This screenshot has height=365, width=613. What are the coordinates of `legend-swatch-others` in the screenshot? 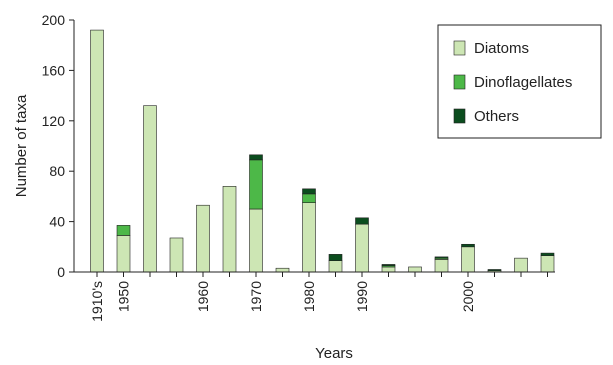 It's located at (459, 116).